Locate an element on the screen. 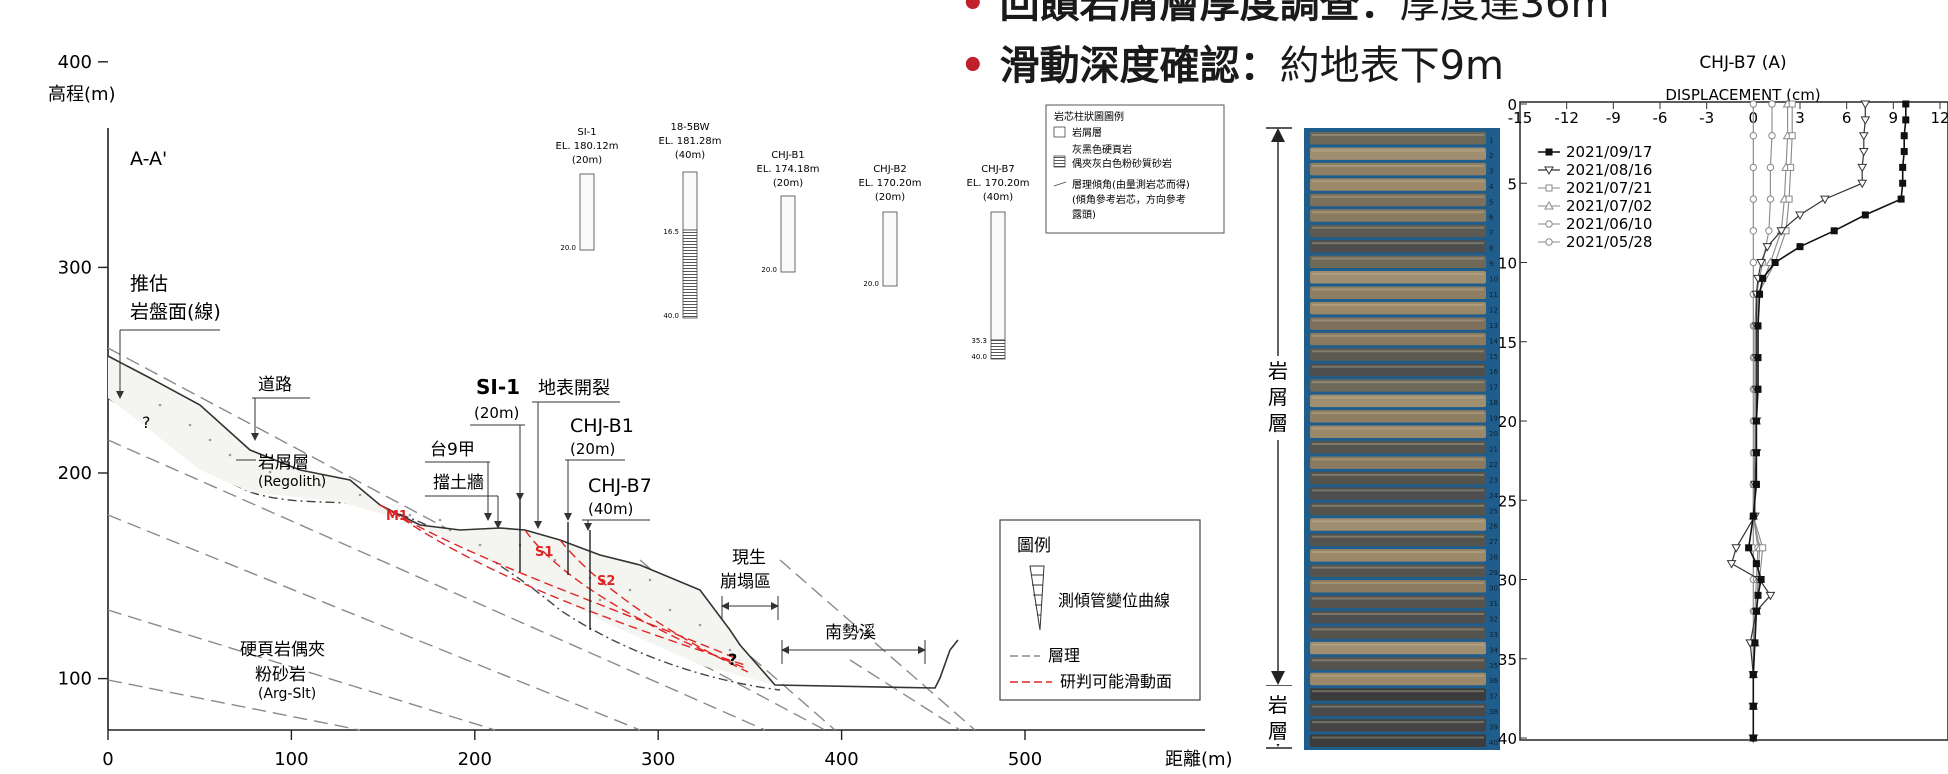  borehole-si1-el: EL. 180.12m is located at coordinates (587, 146).